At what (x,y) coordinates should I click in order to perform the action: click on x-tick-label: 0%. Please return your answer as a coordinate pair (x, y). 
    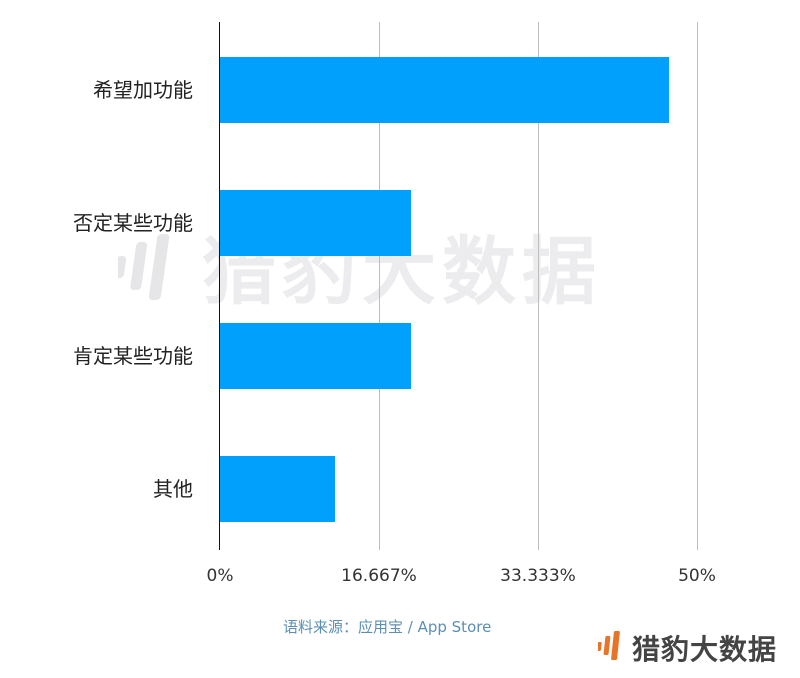
    Looking at the image, I should click on (220, 576).